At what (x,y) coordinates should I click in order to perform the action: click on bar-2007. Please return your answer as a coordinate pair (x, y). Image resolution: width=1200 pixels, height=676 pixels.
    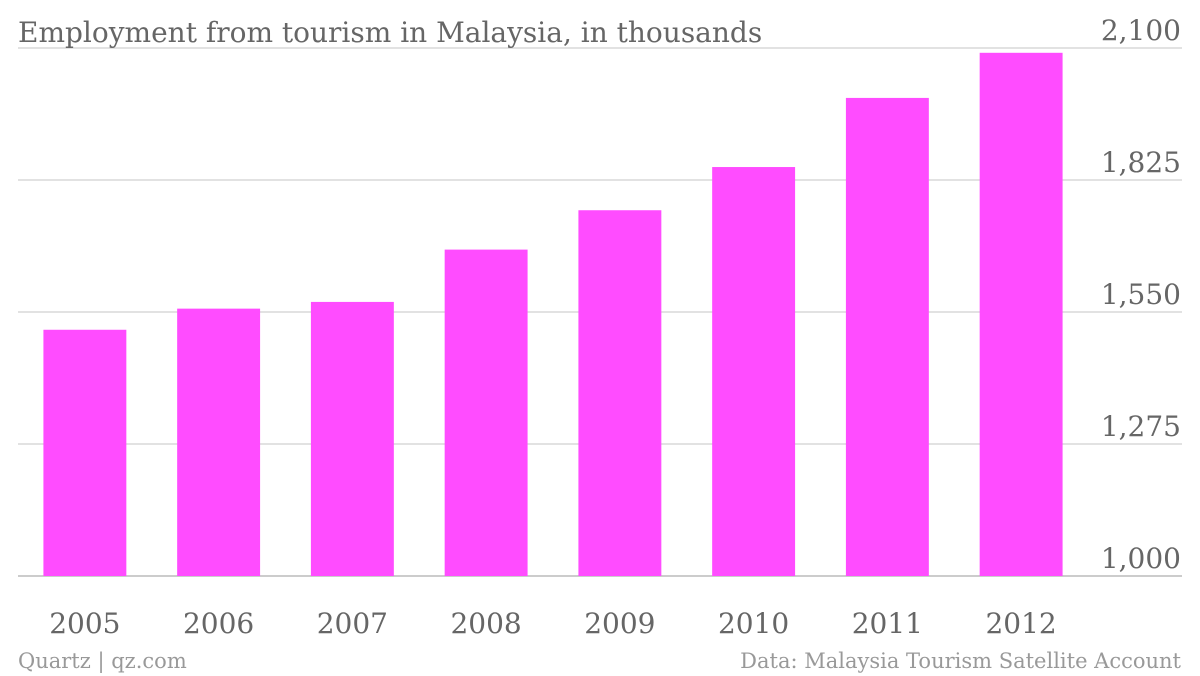
    Looking at the image, I should click on (352, 438).